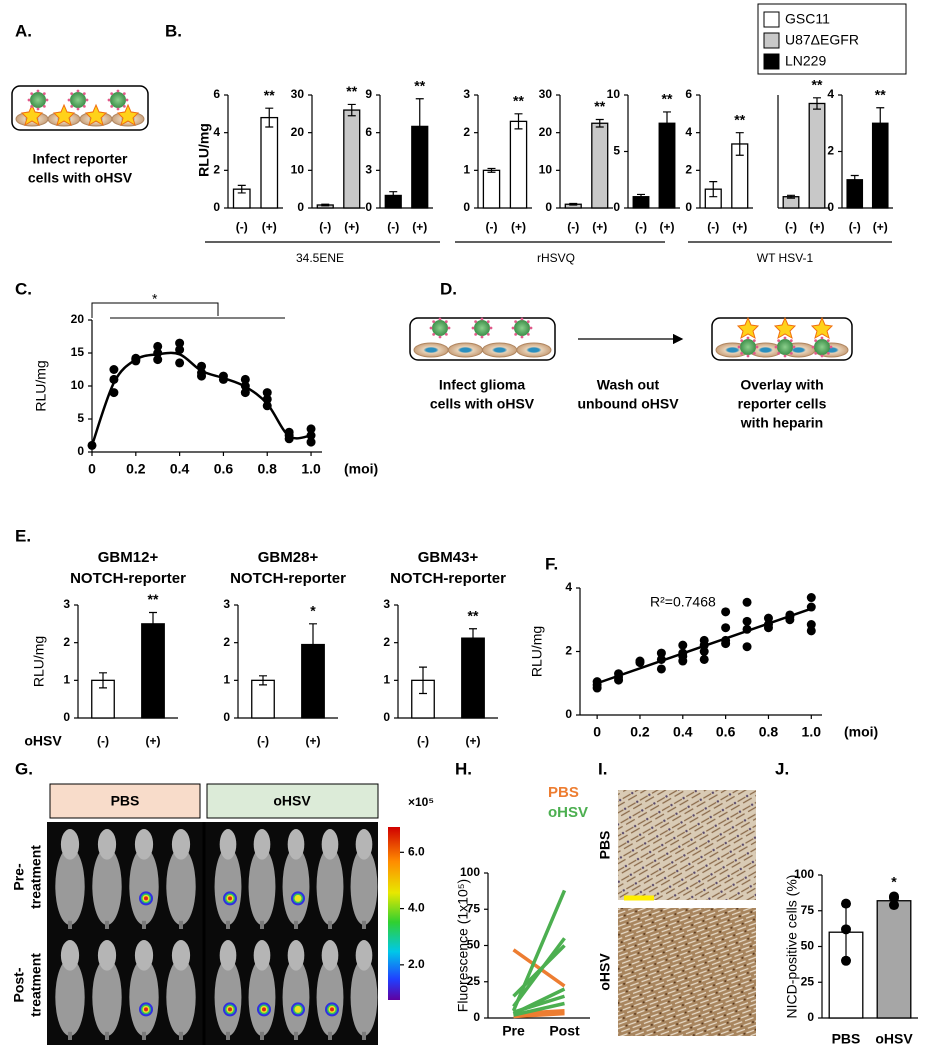 Image resolution: width=930 pixels, height=1050 pixels. Describe the element at coordinates (748, 328) in the screenshot. I see `star` at that location.